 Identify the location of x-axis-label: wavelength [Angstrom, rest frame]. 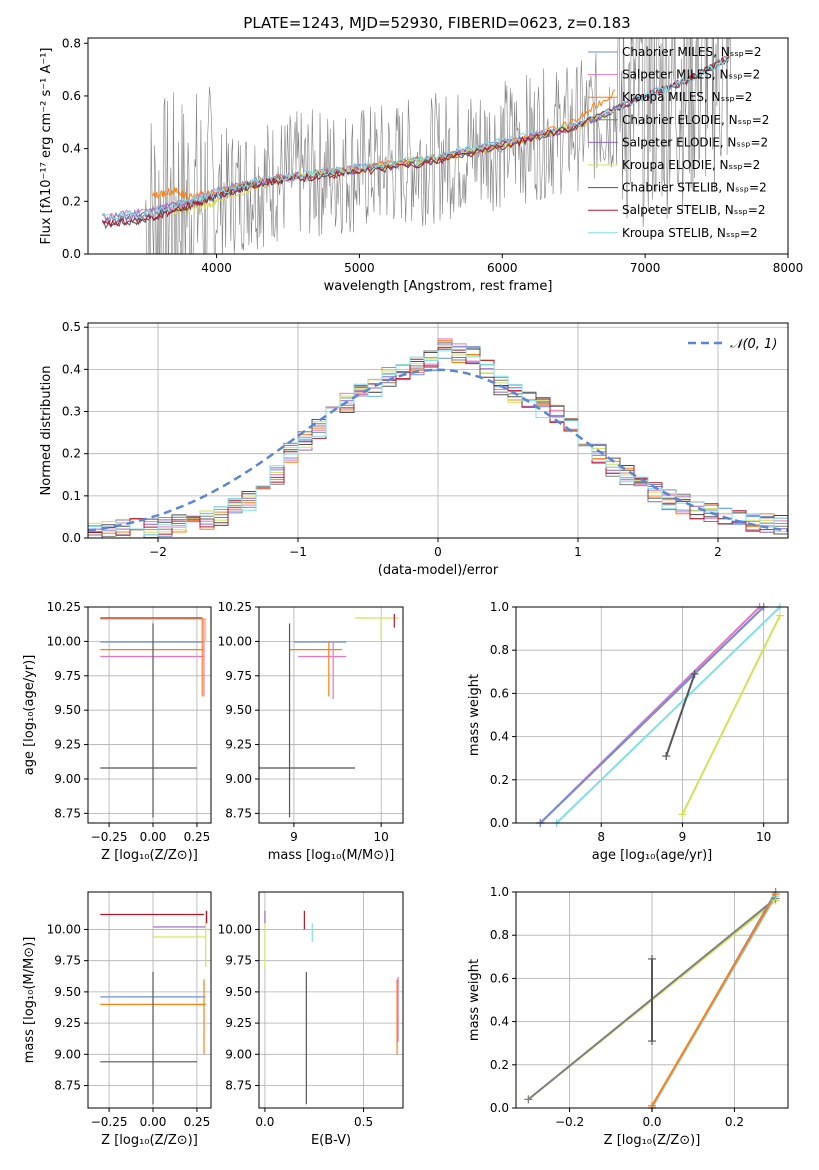
(438, 286).